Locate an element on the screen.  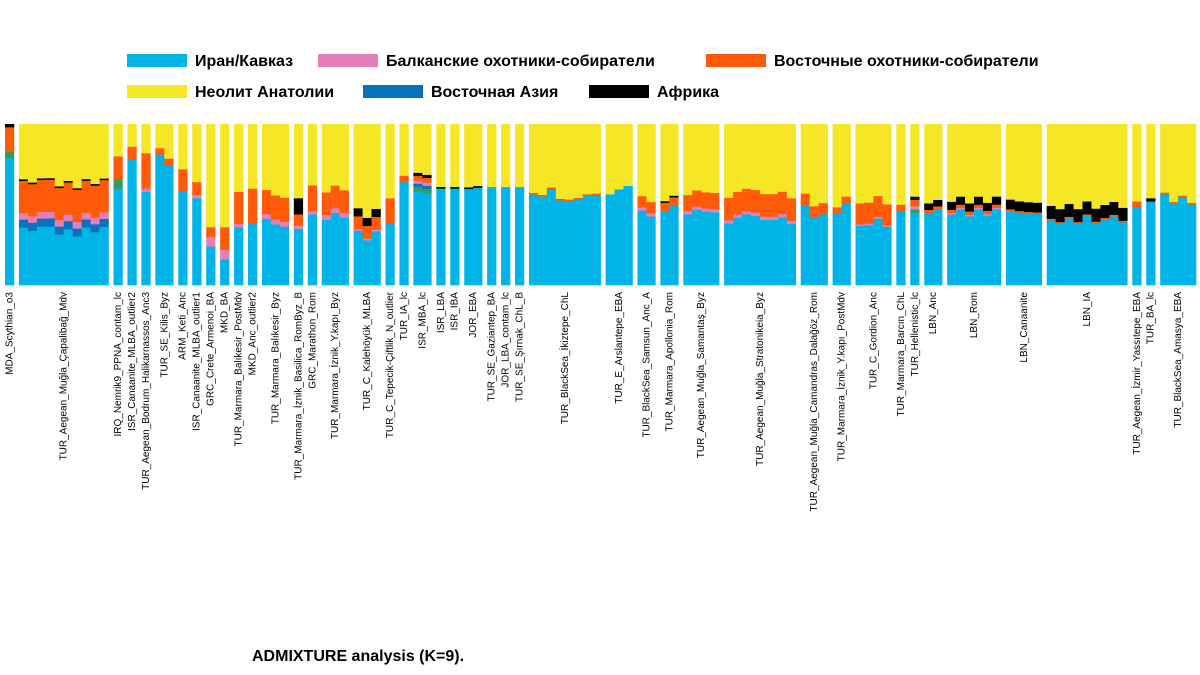
population-label: JOR_EBA is located at coordinates (473, 315).